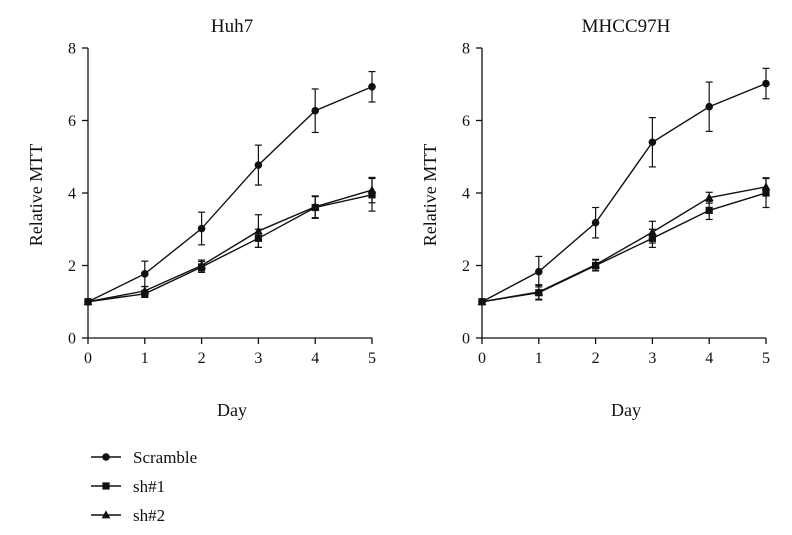  I want to click on legend-item-sh2: sh#2, so click(128, 515).